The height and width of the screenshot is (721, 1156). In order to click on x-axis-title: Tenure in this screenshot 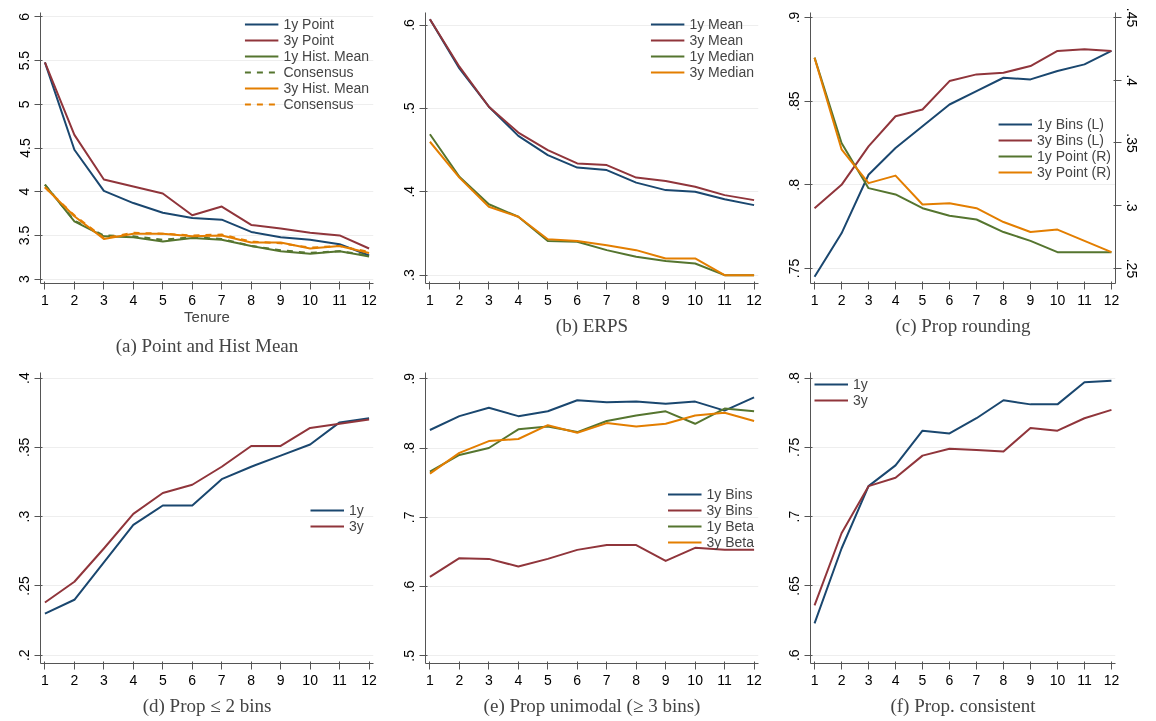, I will do `click(207, 316)`.